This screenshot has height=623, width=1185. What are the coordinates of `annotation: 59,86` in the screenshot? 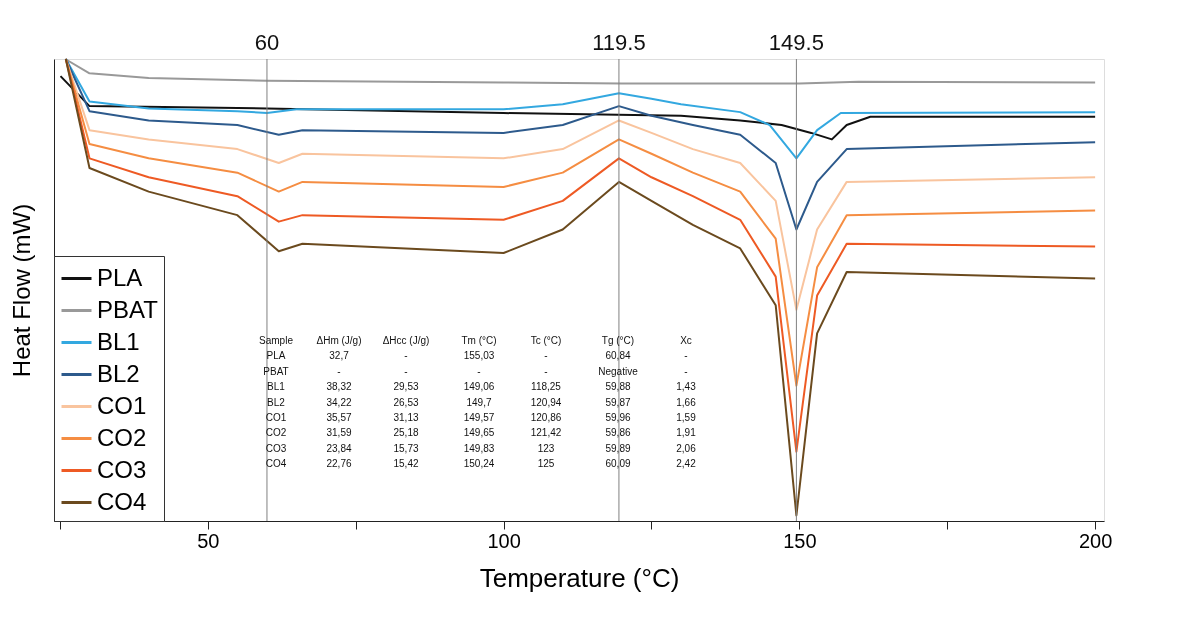 It's located at (618, 433).